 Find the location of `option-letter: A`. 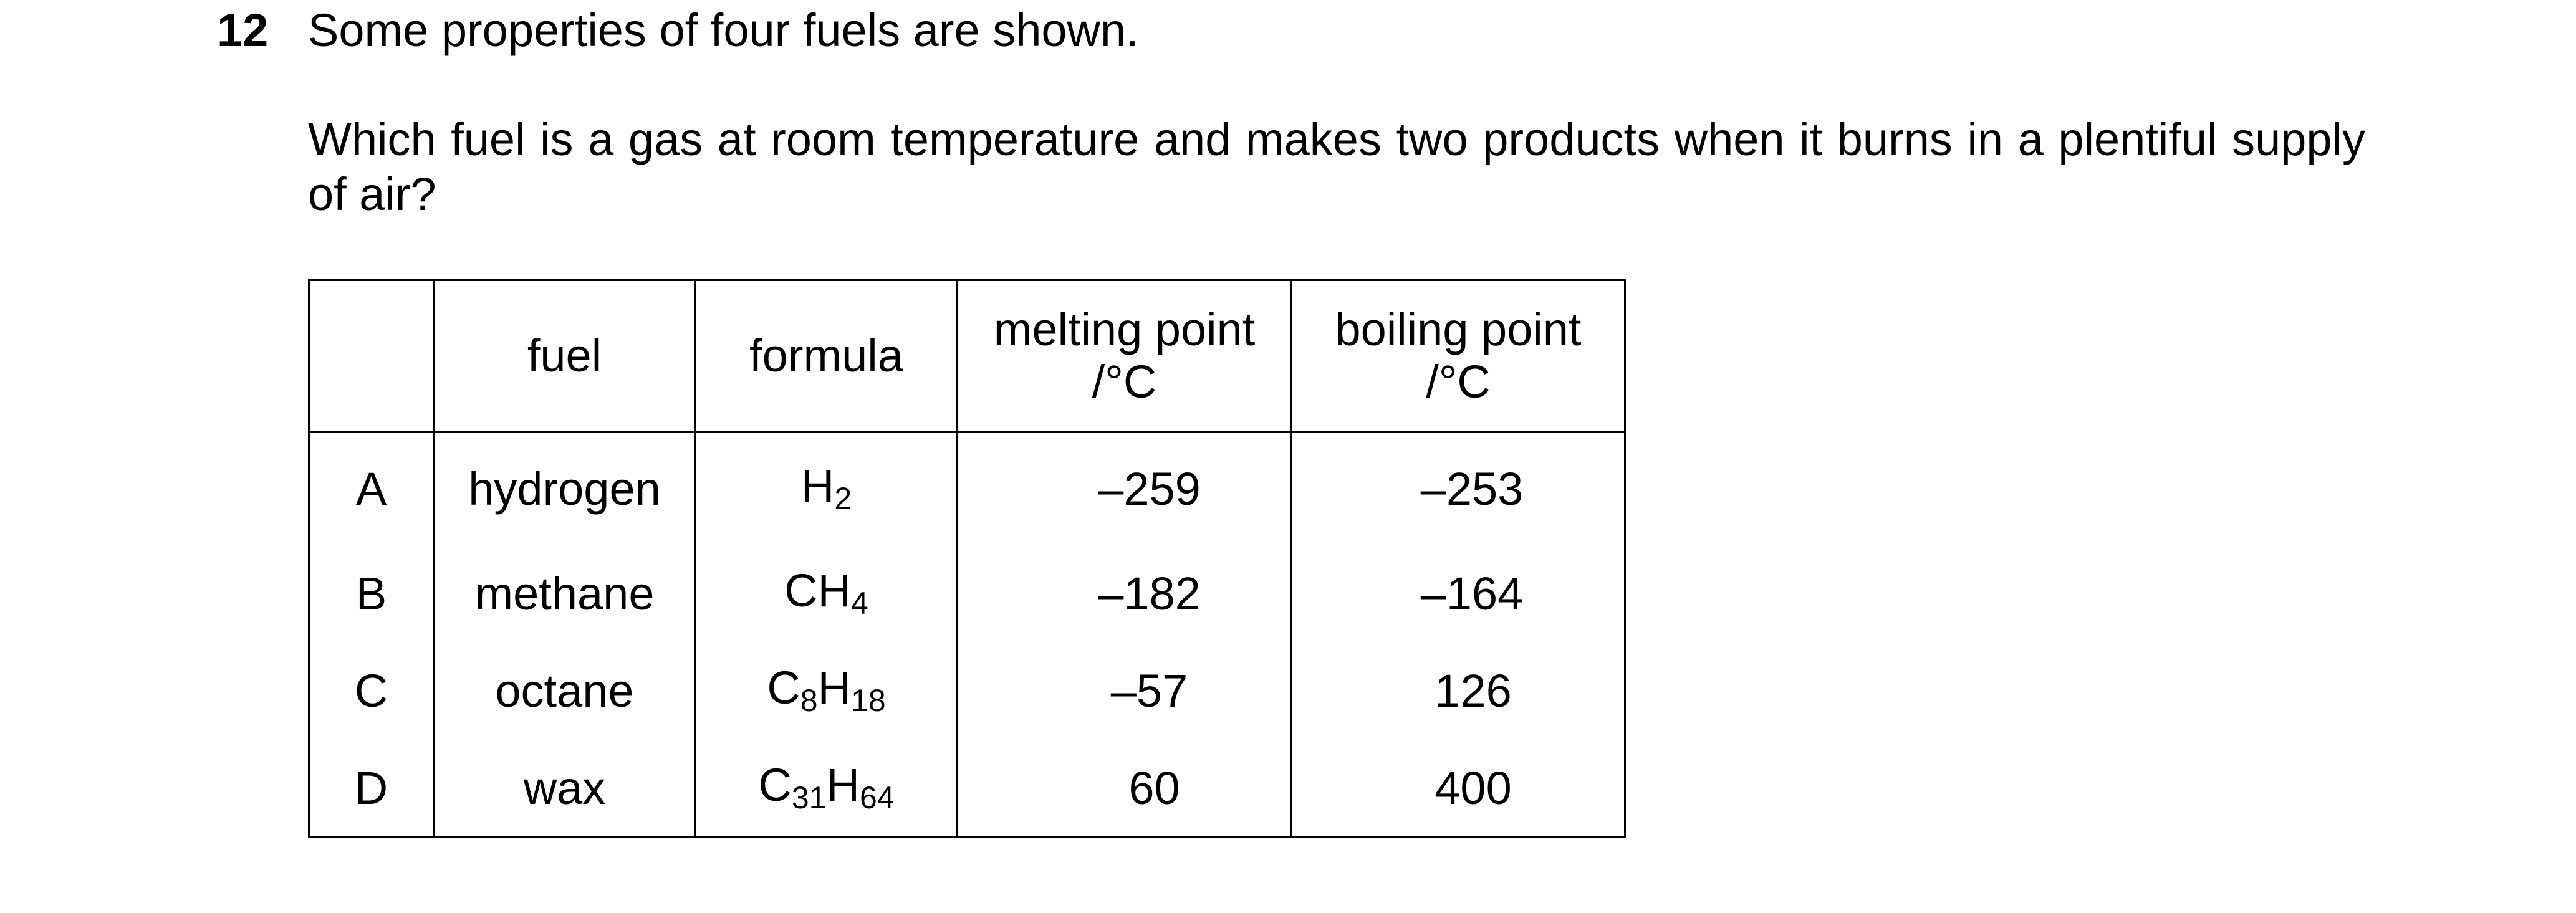

option-letter: A is located at coordinates (371, 488).